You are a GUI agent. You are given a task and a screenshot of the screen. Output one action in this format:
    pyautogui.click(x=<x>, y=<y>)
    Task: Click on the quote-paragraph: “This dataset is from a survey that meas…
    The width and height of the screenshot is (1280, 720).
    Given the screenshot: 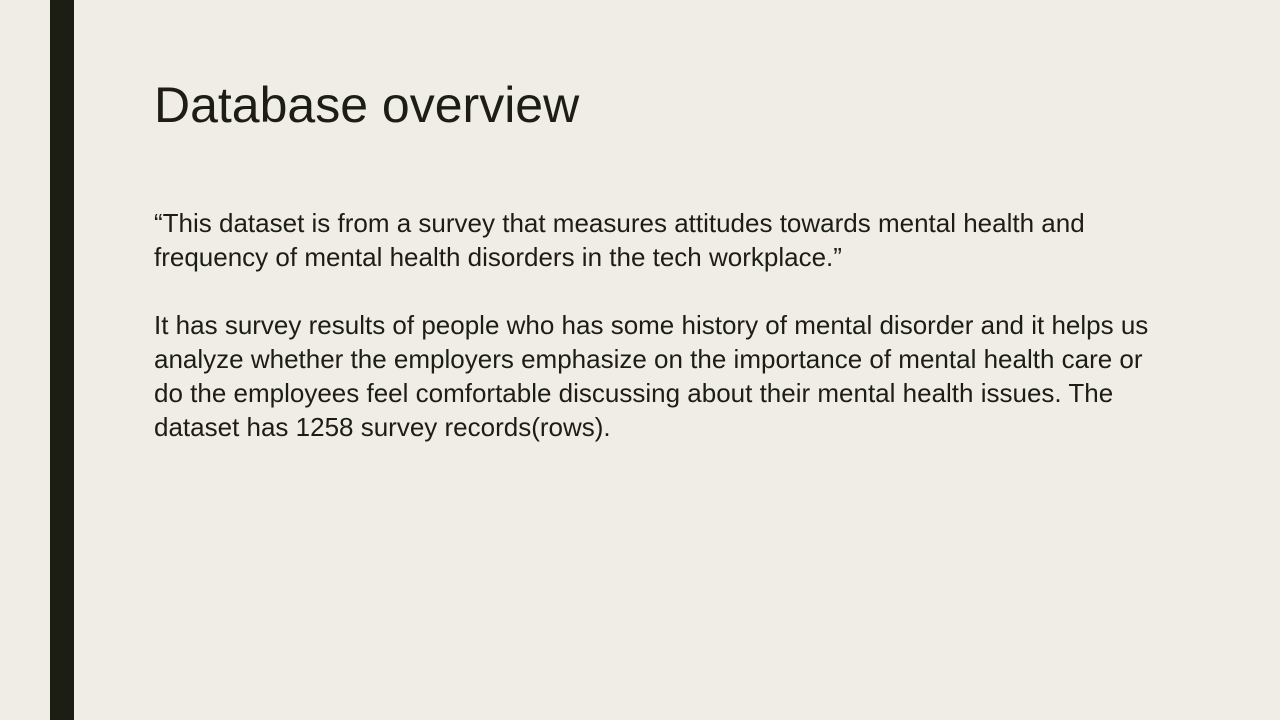 What is the action you would take?
    pyautogui.click(x=619, y=240)
    